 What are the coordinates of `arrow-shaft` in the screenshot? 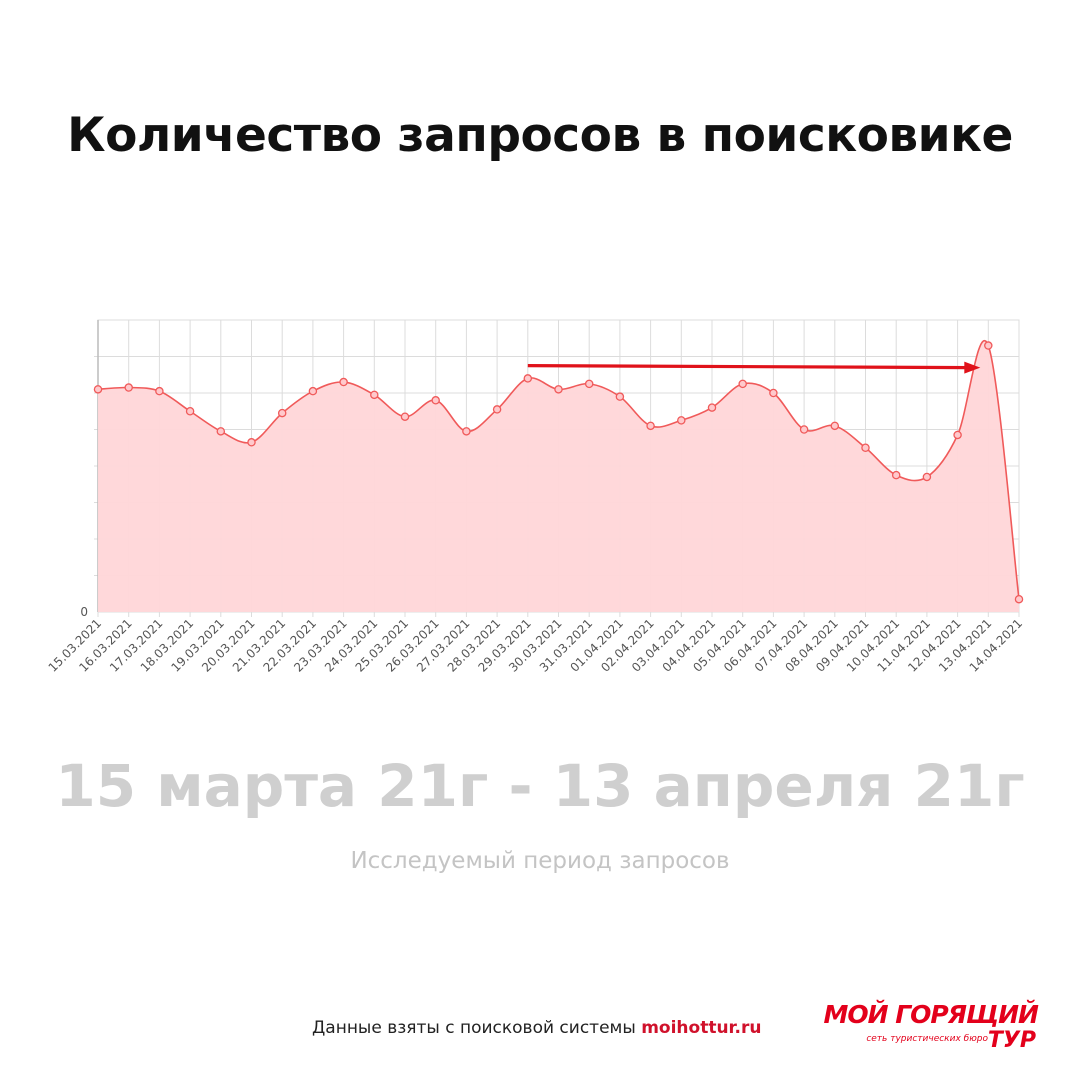 It's located at (749, 367).